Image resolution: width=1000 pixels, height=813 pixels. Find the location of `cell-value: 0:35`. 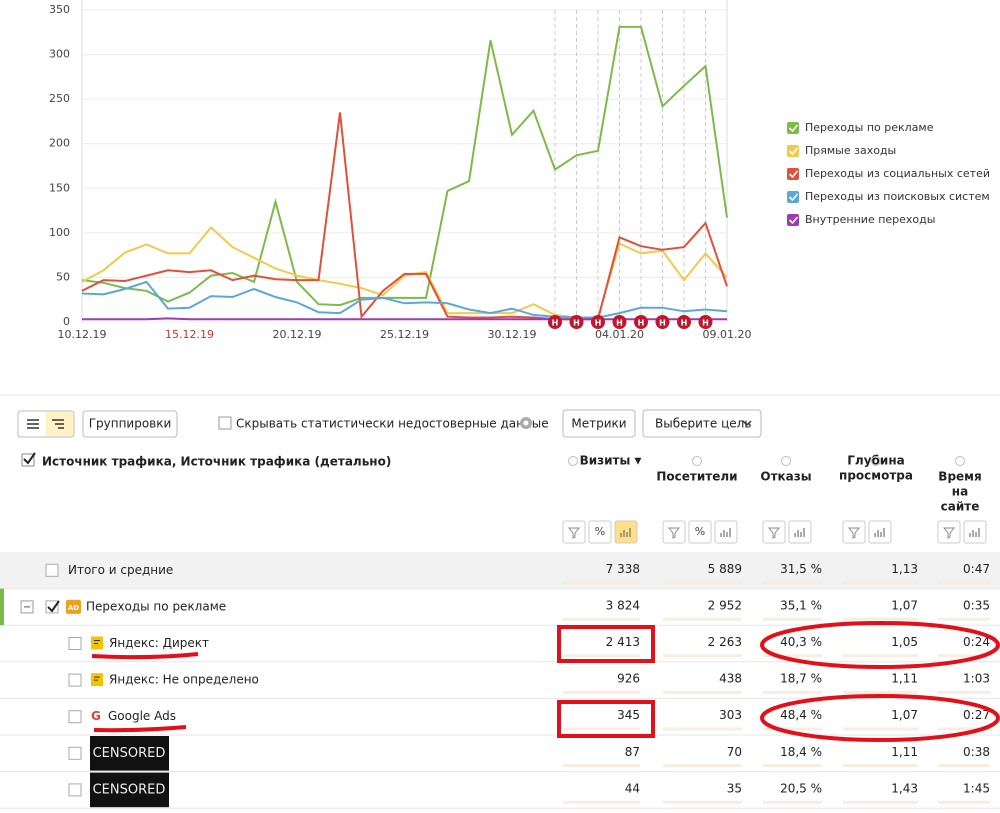

cell-value: 0:35 is located at coordinates (976, 605).